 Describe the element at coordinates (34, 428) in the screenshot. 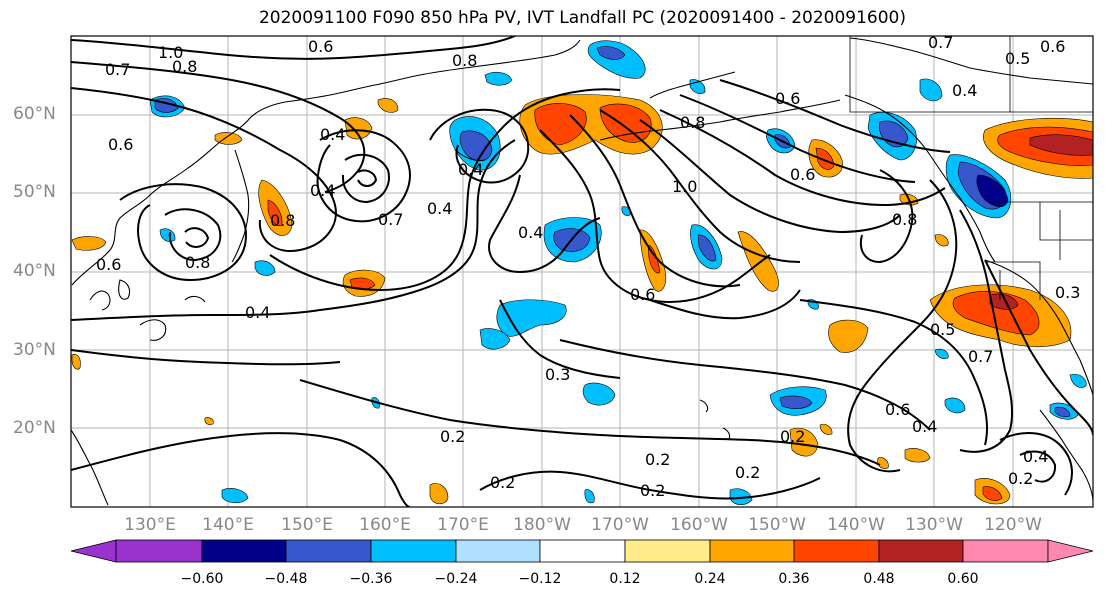

I see `lat-label-20n: 20°N` at that location.